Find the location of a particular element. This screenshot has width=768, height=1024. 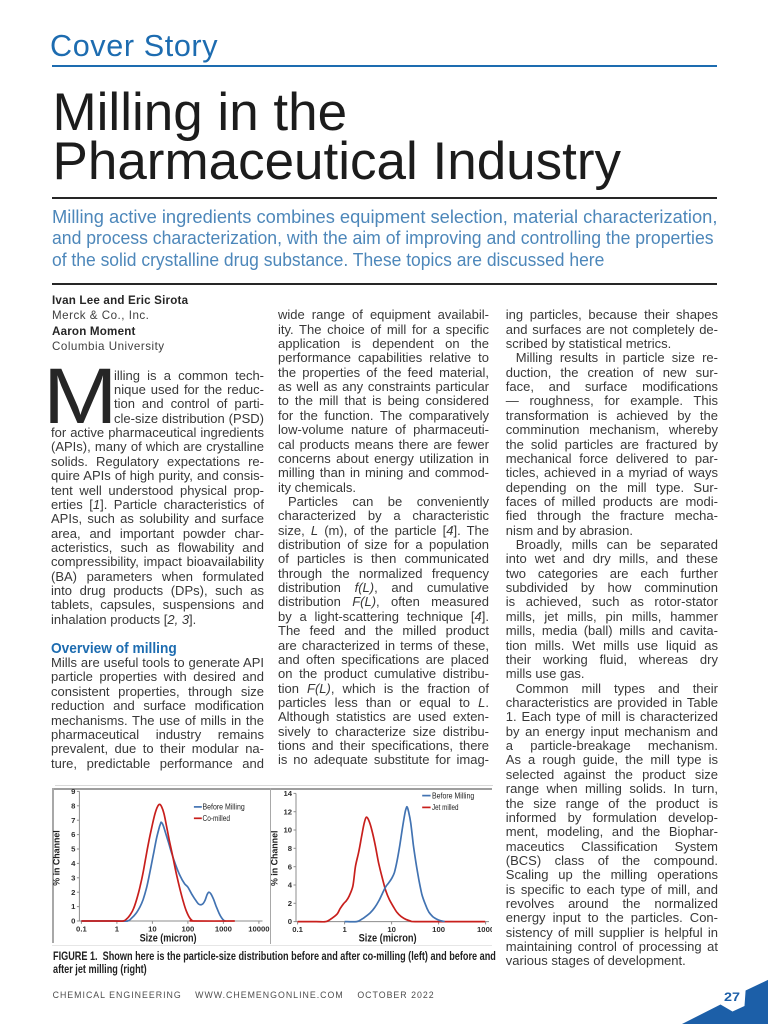

svg-text: 10000 is located at coordinates (258, 929).